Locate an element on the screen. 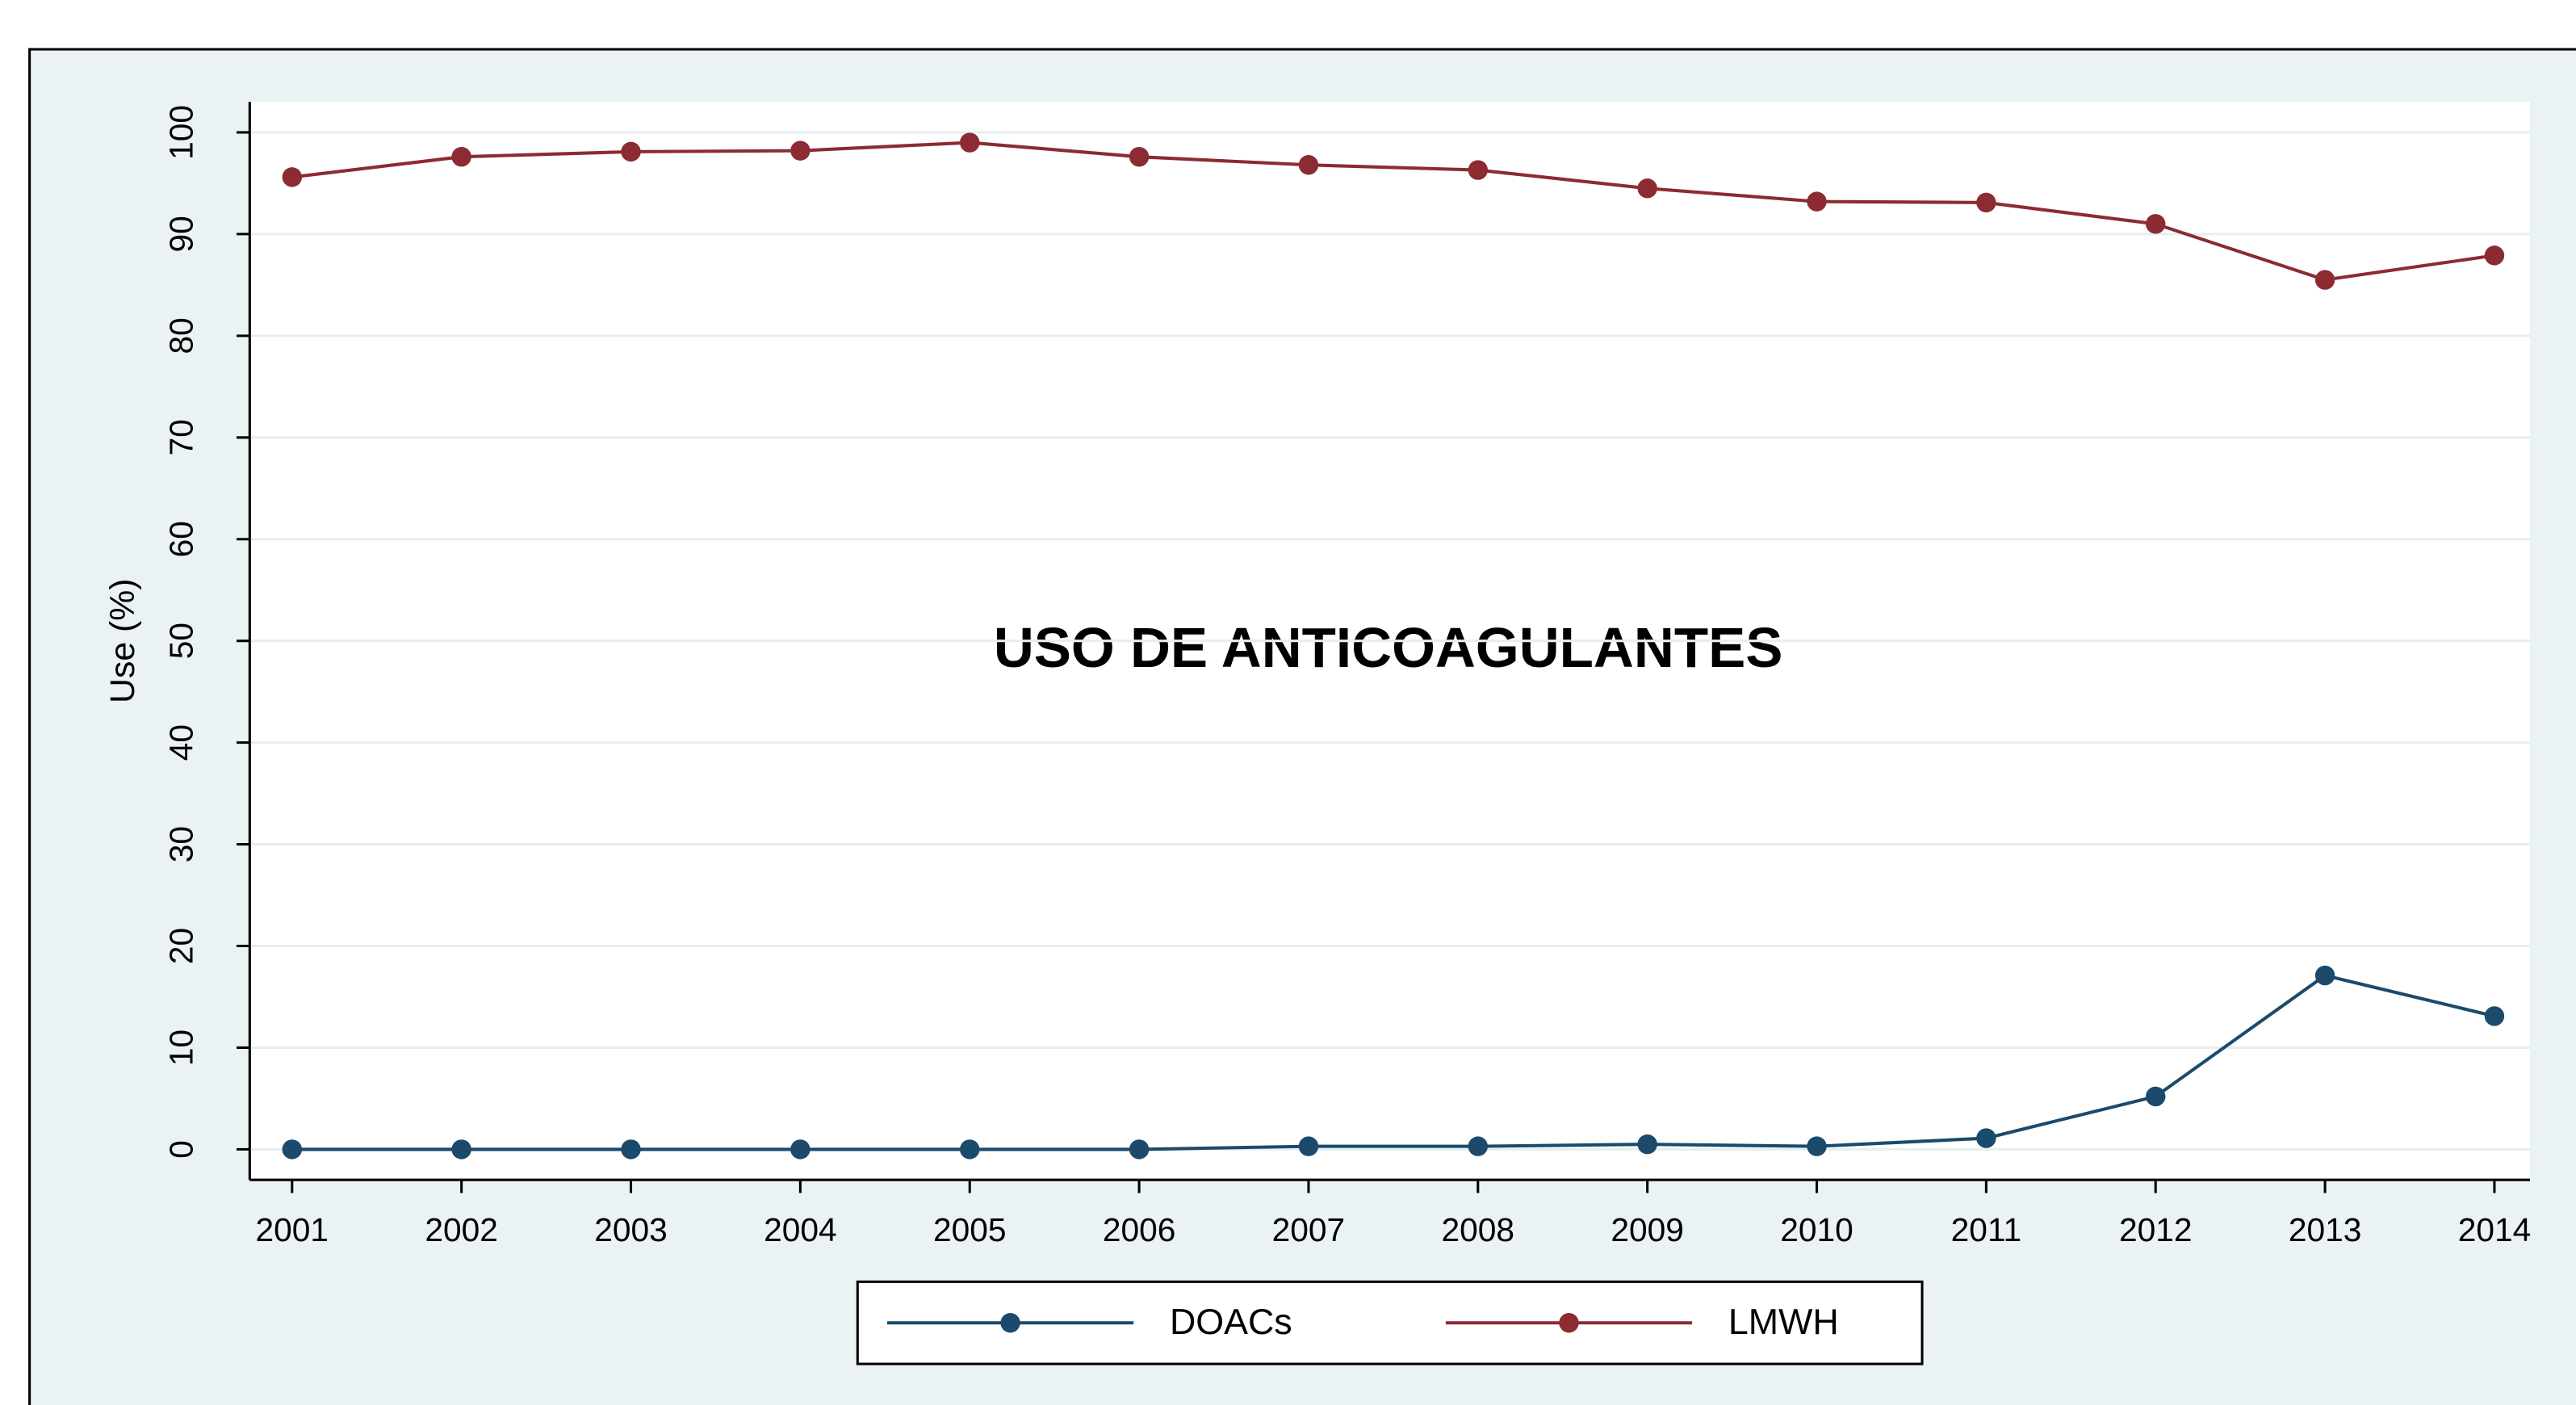  y-tick-label: 30 is located at coordinates (181, 844).